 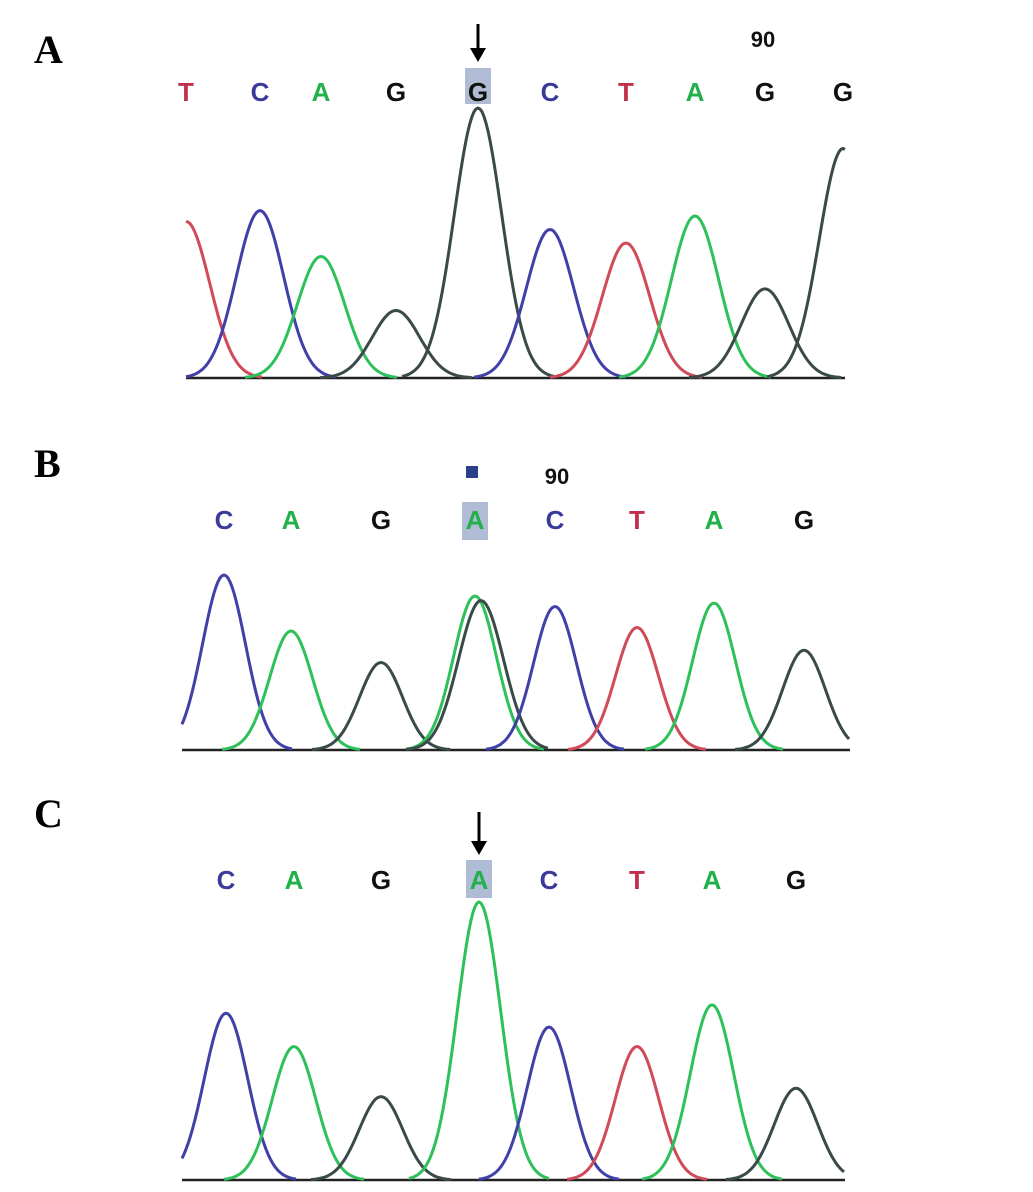 I want to click on peak-overlap-g, so click(x=477, y=675).